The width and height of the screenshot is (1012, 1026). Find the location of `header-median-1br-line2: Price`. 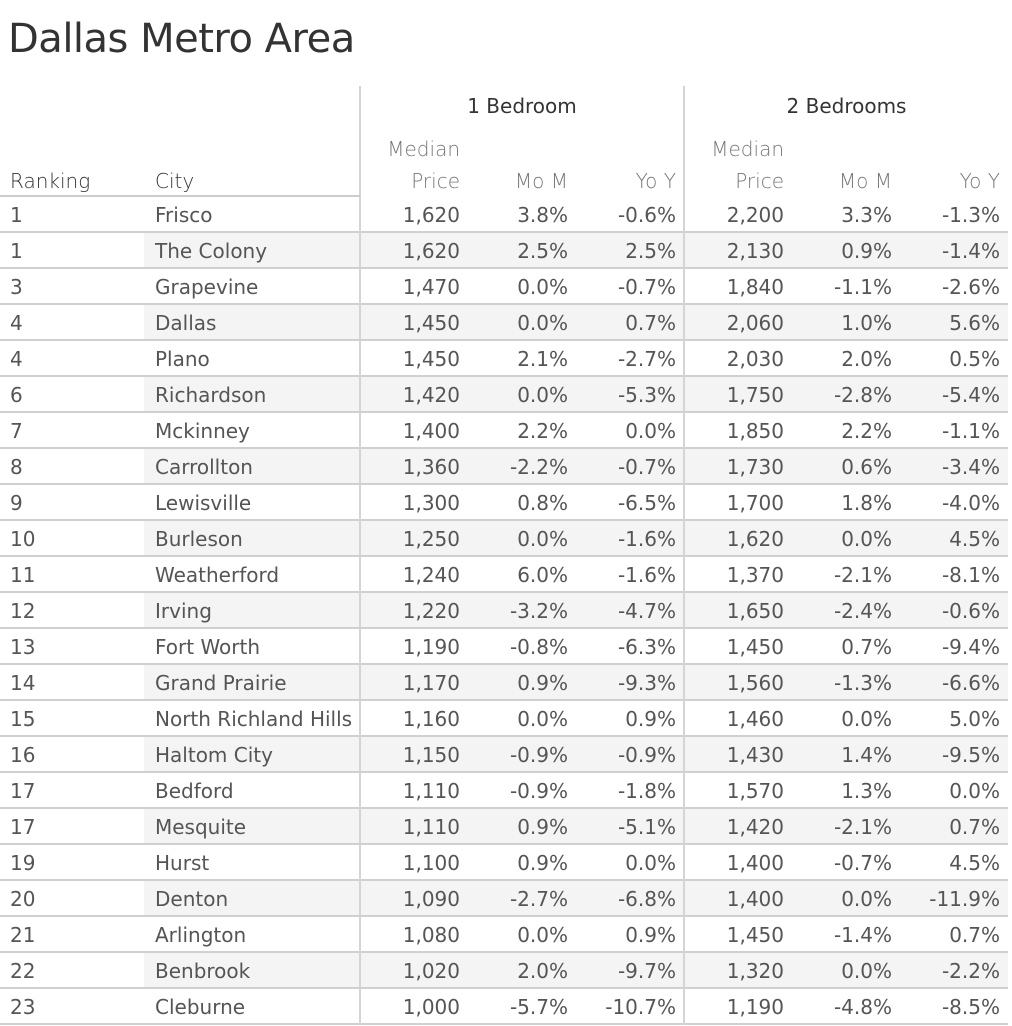

header-median-1br-line2: Price is located at coordinates (435, 181).